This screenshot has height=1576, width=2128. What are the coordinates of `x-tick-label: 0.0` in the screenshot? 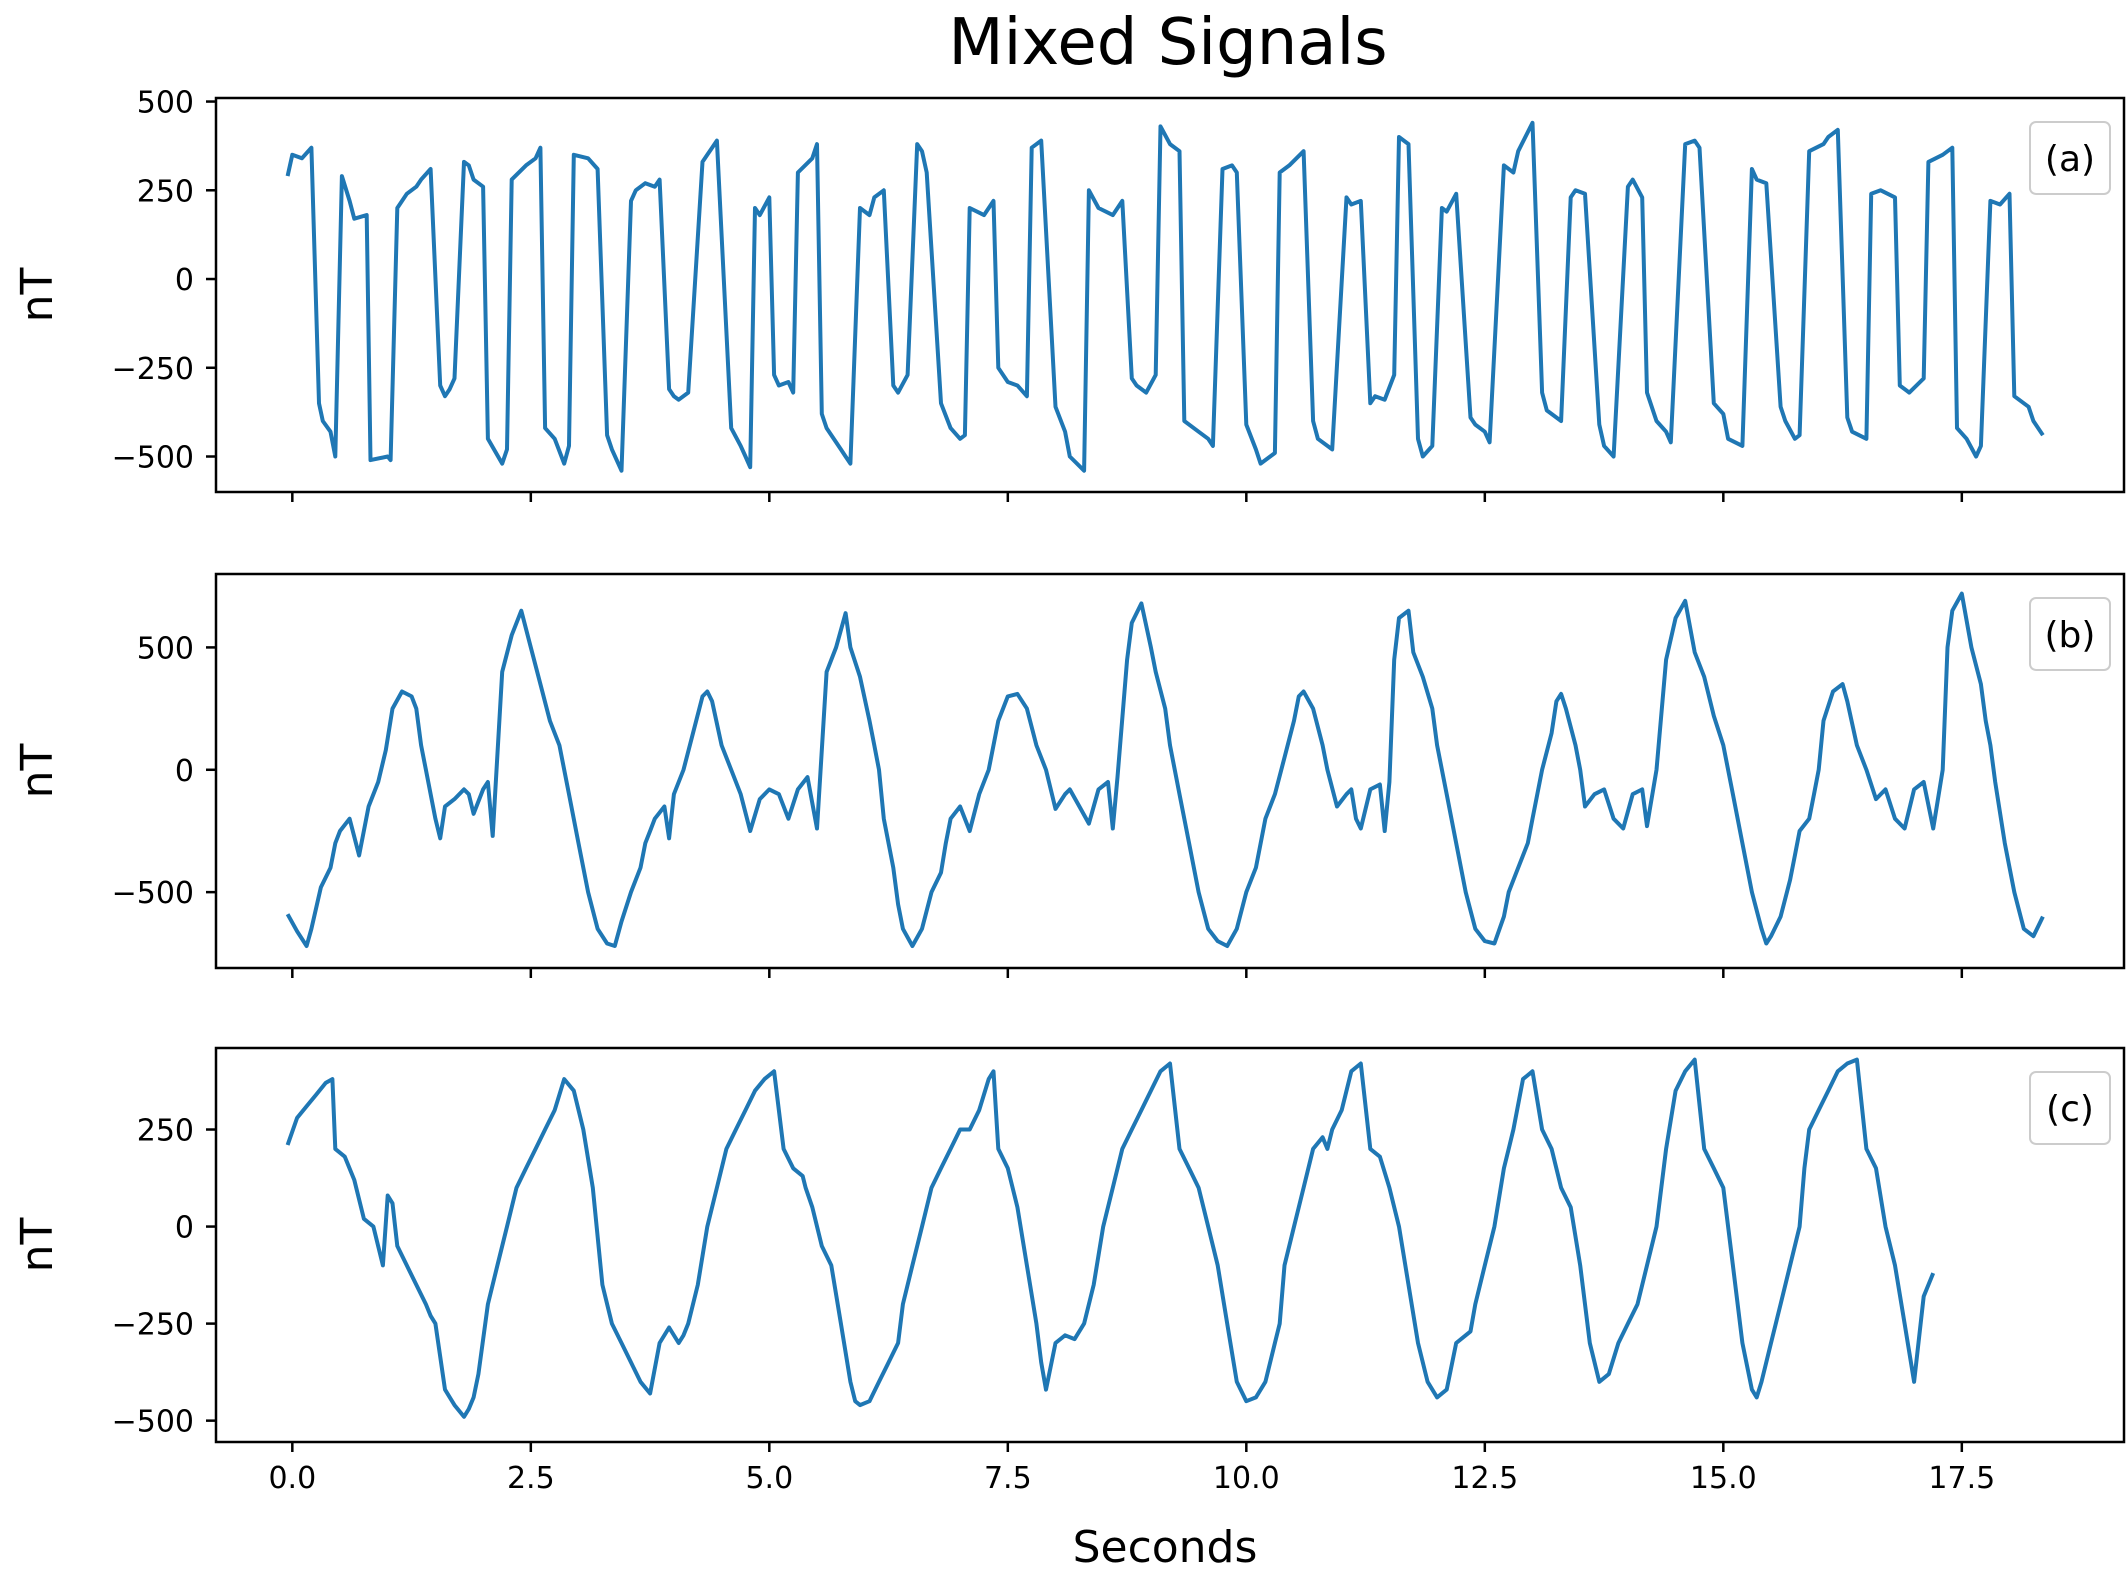 It's located at (292, 1478).